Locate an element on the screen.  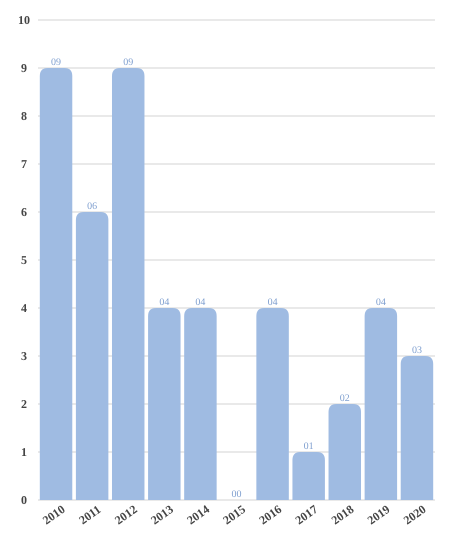
y-tick-label: 8 is located at coordinates (24, 116).